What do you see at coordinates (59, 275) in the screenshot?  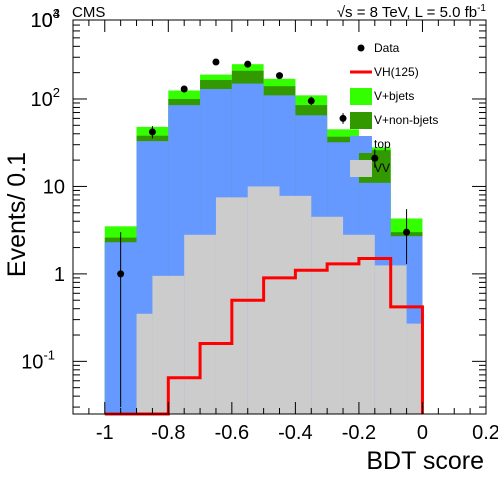 I see `y-tick-label: 1` at bounding box center [59, 275].